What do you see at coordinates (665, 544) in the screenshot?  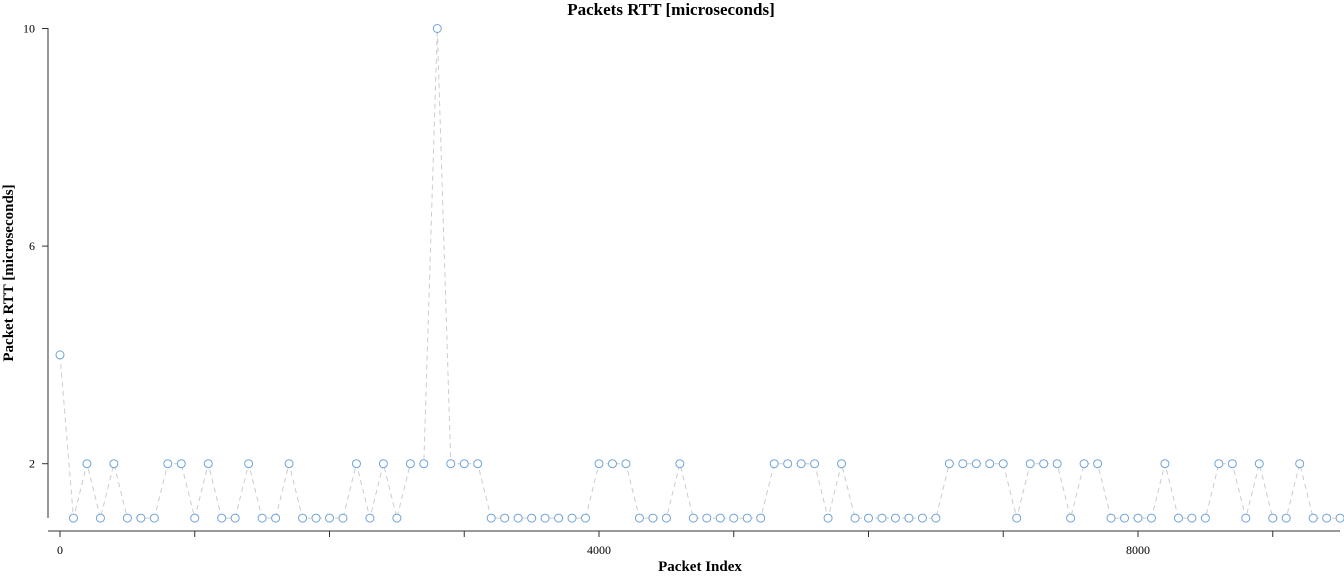 I see `x-ticks: 0 4000 8000` at bounding box center [665, 544].